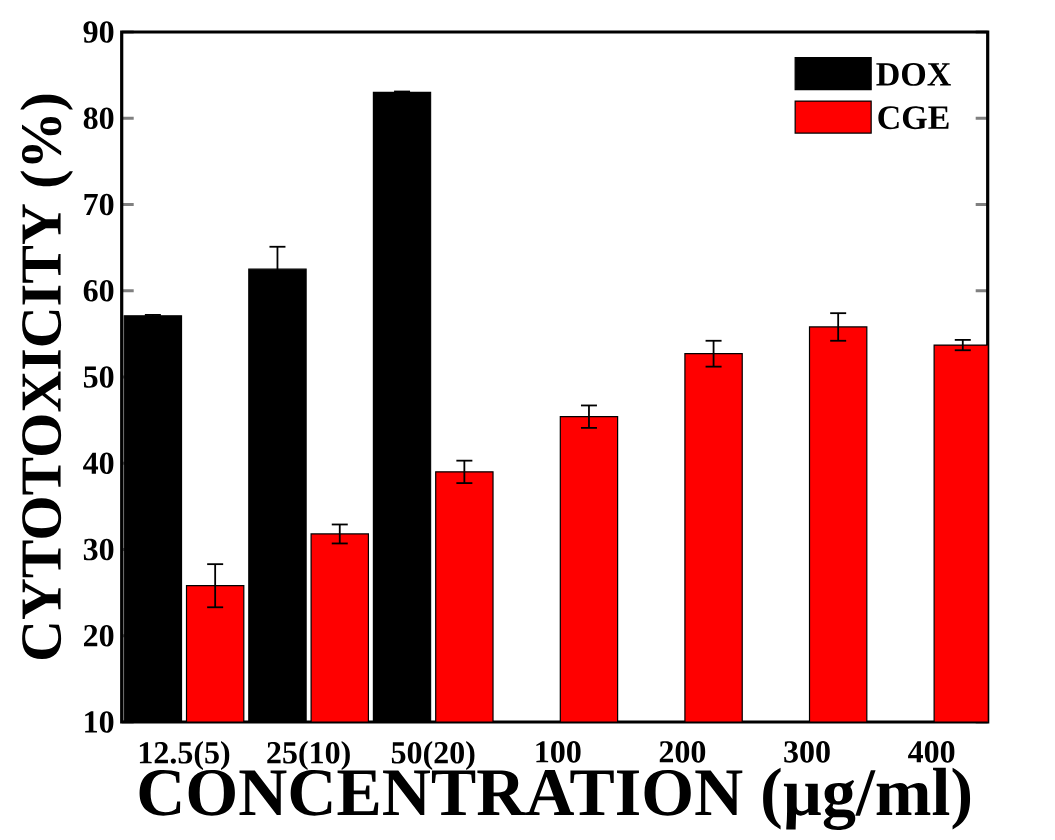 The image size is (1055, 840). What do you see at coordinates (308, 756) in the screenshot?
I see `x-tick-label: 25(10)` at bounding box center [308, 756].